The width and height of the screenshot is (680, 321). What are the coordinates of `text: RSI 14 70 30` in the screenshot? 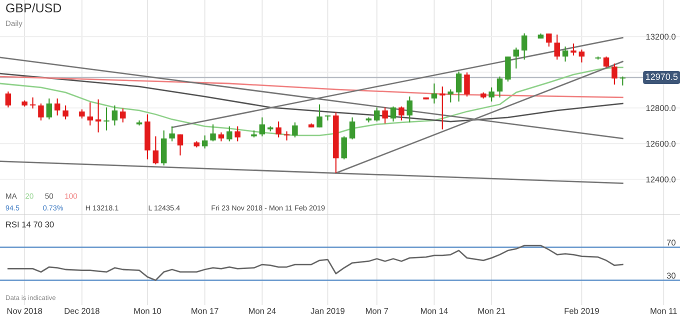 It's located at (30, 225).